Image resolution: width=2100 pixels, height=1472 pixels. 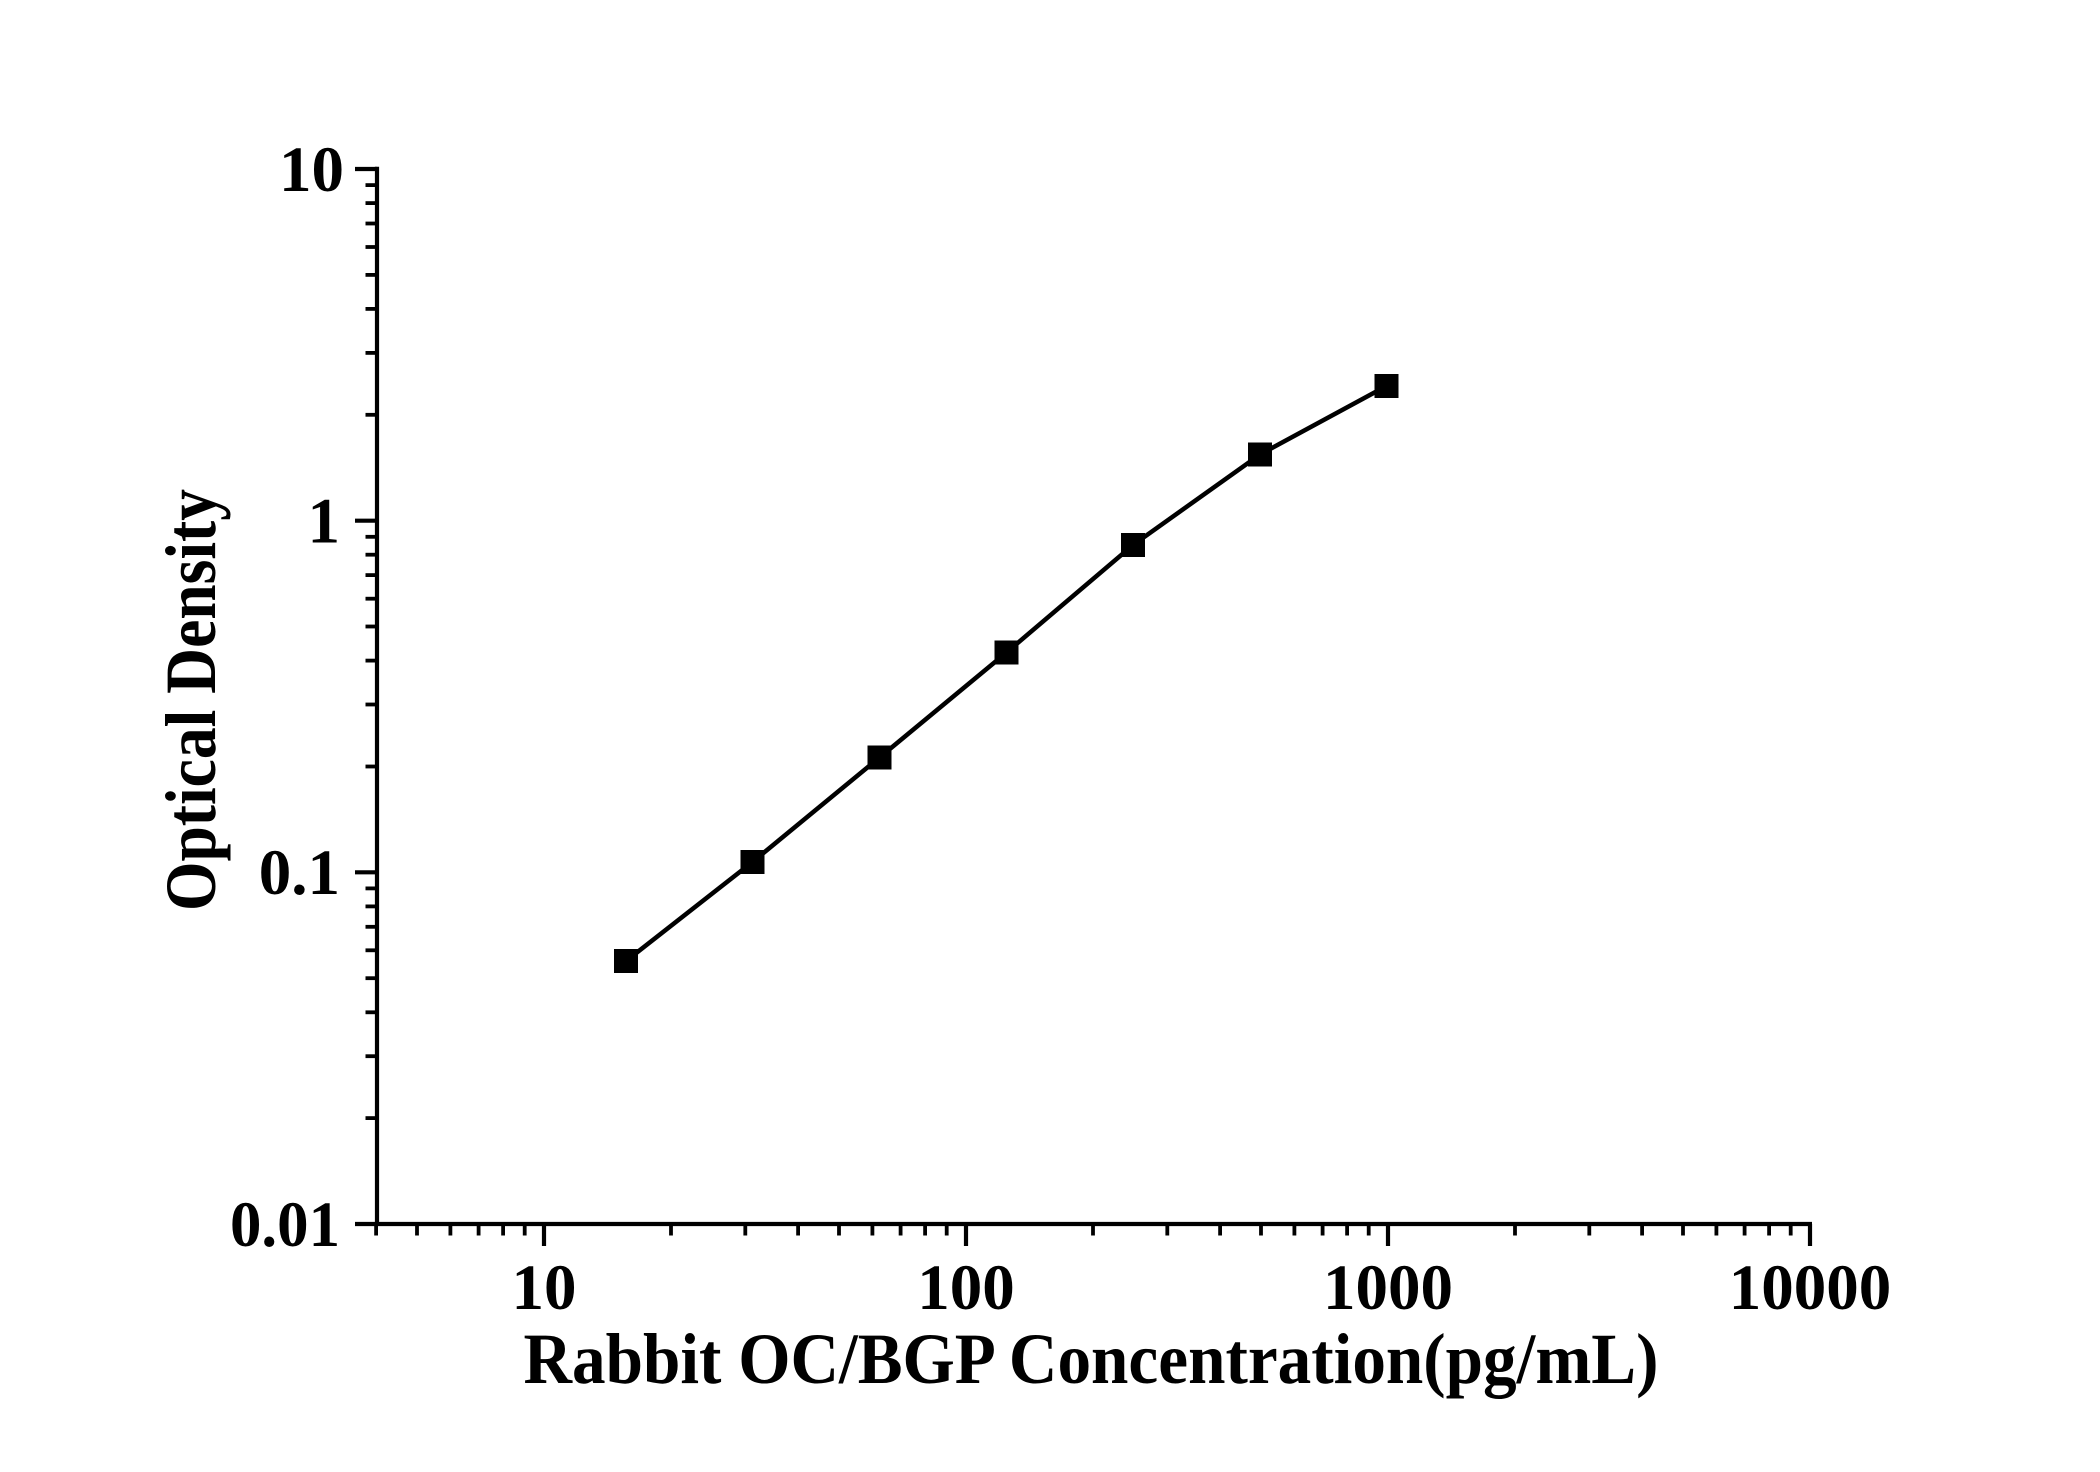 What do you see at coordinates (285, 1225) in the screenshot?
I see `svg-text: 0.01` at bounding box center [285, 1225].